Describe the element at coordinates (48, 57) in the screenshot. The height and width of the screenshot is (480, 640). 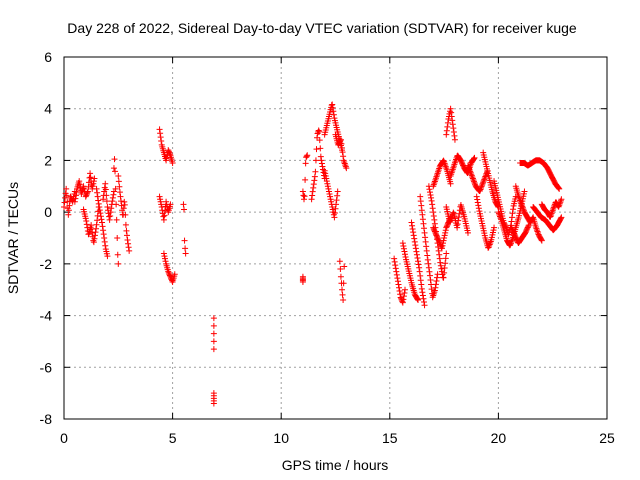
I see `y-tick-label: 6` at that location.